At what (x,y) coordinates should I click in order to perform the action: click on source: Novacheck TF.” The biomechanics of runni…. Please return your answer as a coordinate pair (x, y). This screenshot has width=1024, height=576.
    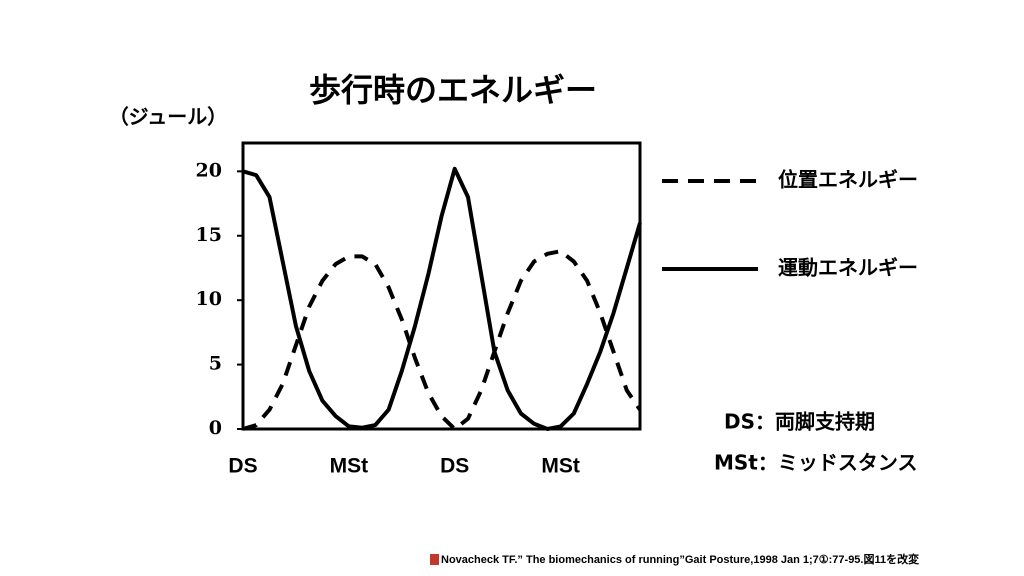
    Looking at the image, I should click on (680, 559).